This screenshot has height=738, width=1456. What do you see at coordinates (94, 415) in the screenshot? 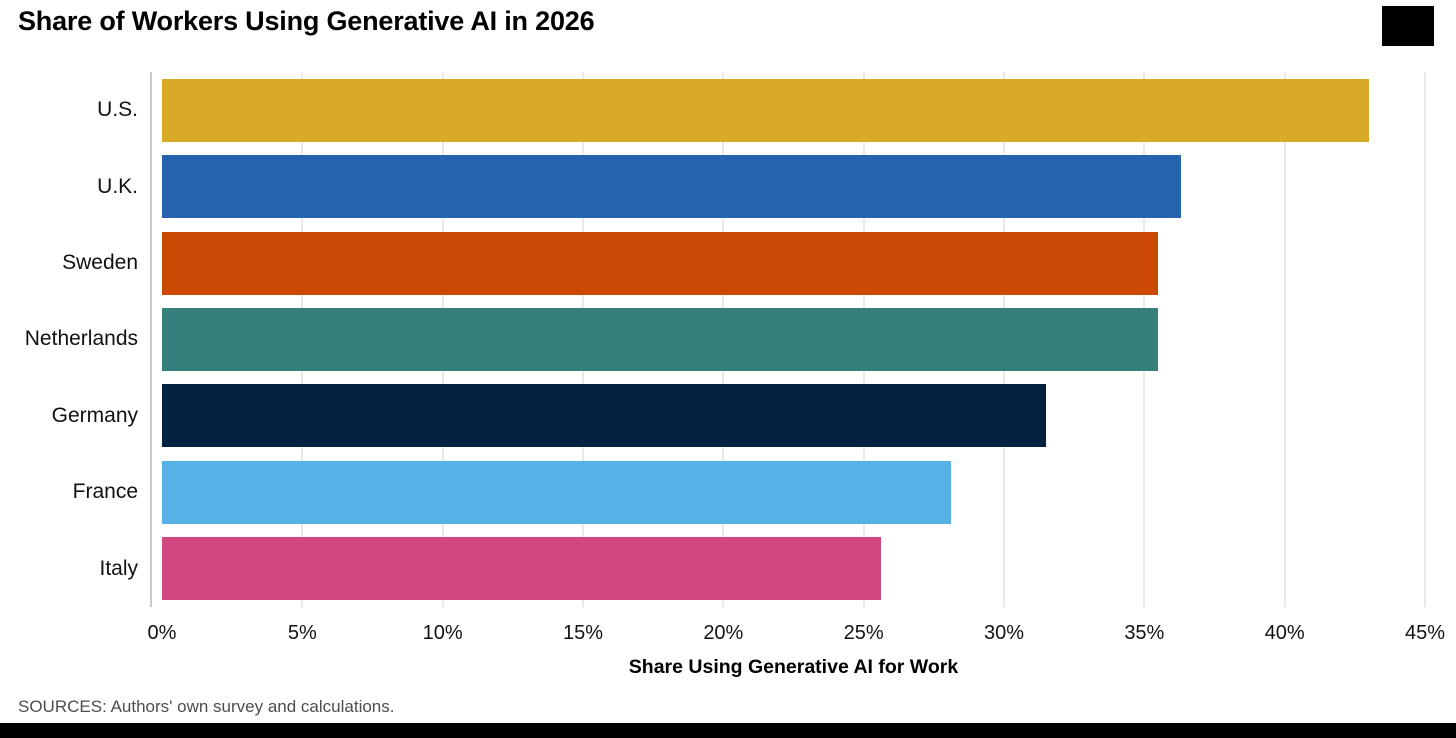
I see `category-label-germany: Germany` at bounding box center [94, 415].